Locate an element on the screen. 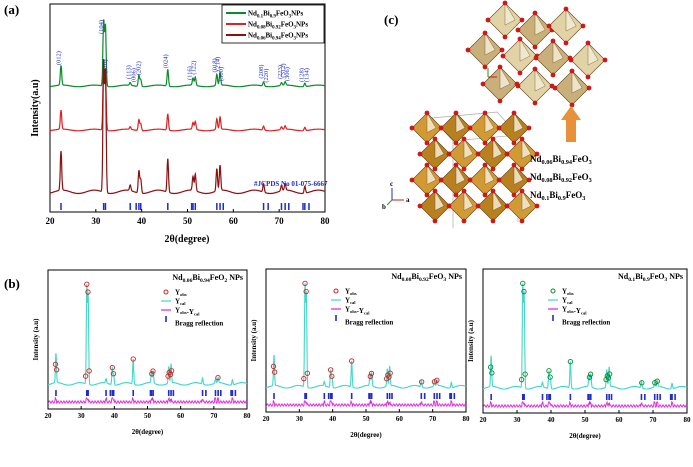 The width and height of the screenshot is (693, 467). hkl-label: (220) is located at coordinates (266, 76).